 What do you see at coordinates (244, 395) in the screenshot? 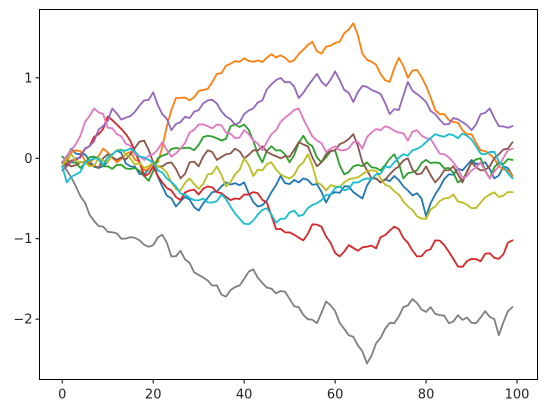
I see `x-tick-label: 40` at bounding box center [244, 395].